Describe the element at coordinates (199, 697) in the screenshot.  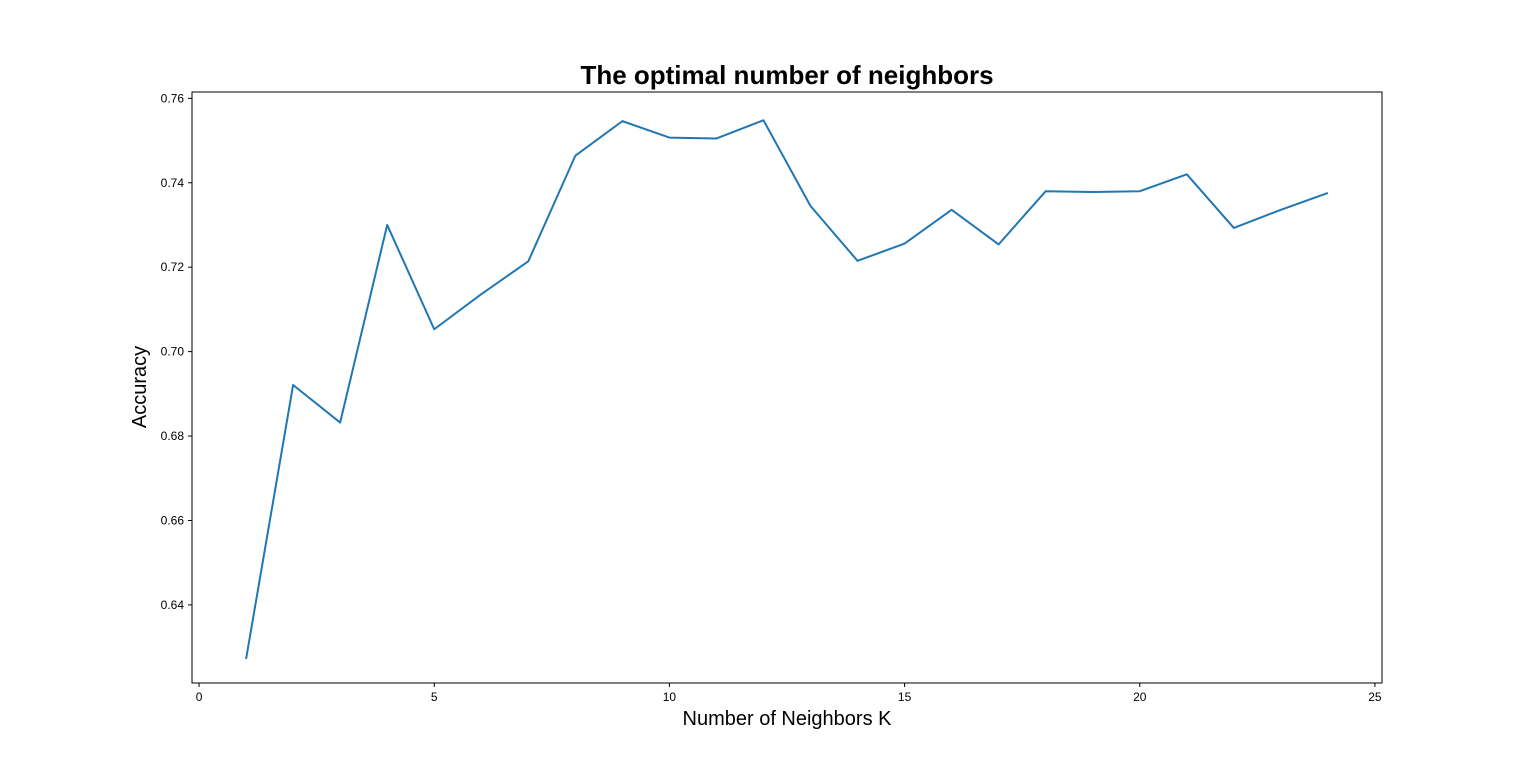
I see `x-tick-label: 0` at that location.